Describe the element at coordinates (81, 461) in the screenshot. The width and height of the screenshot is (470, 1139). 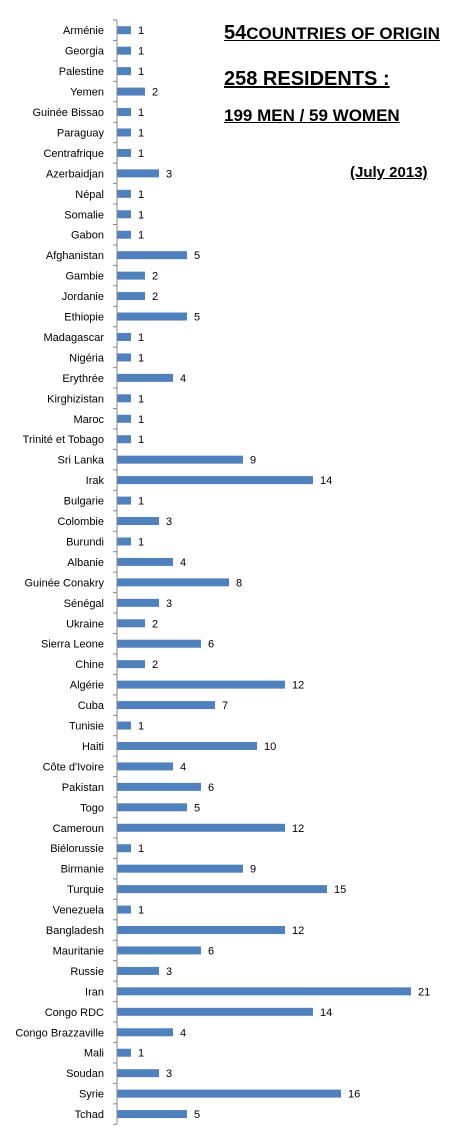
I see `category-label: Sri Lanka` at that location.